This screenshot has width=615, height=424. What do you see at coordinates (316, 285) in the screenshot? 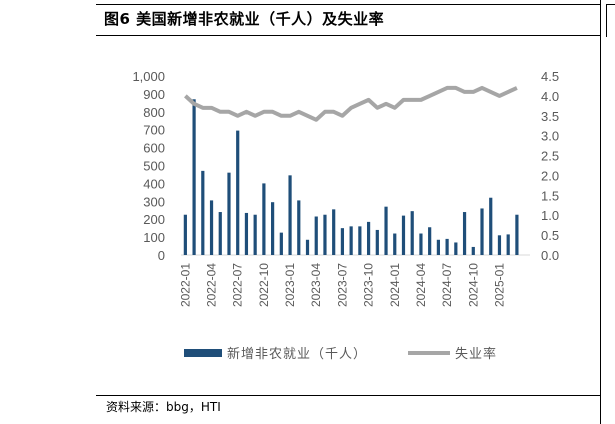
I see `x-tick-label: 2023-04` at bounding box center [316, 285].